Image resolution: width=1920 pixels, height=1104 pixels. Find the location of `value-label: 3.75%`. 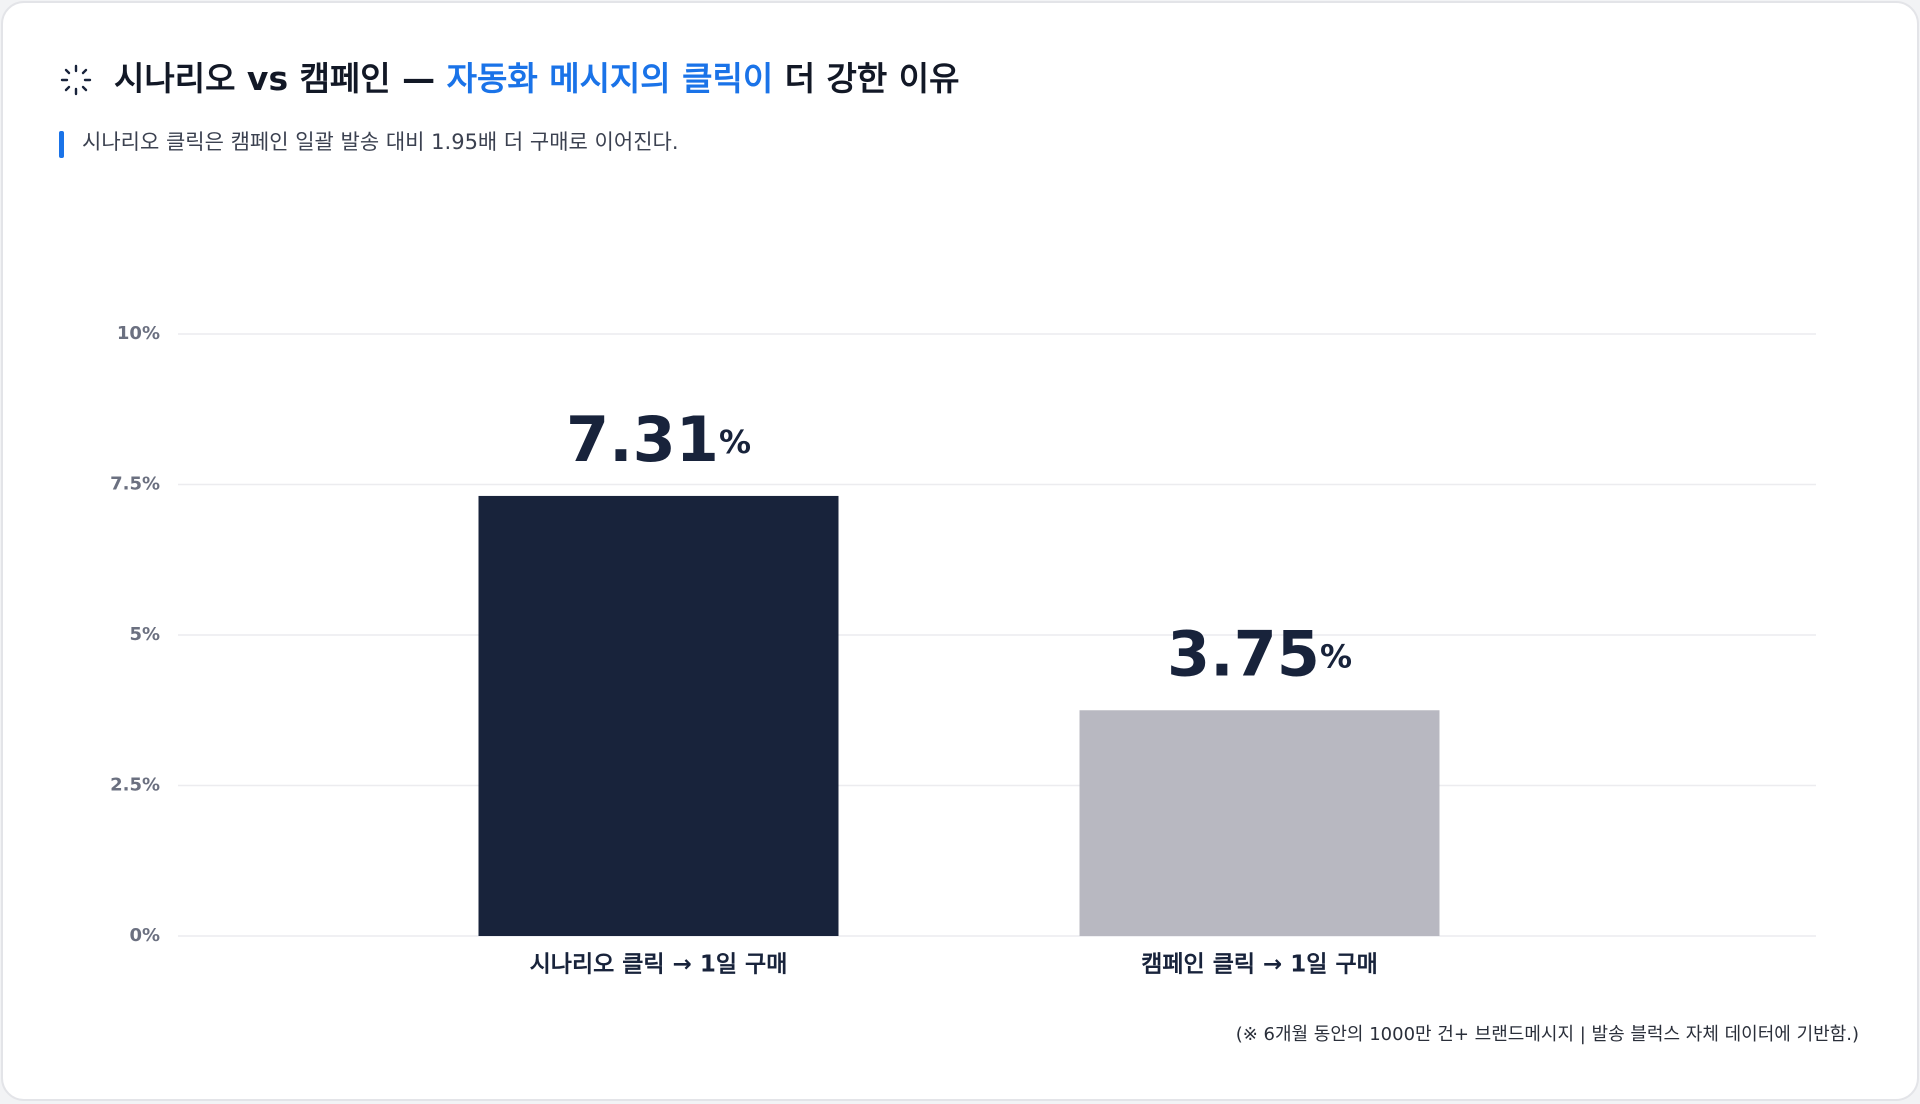

value-label: 3.75% is located at coordinates (1259, 653).